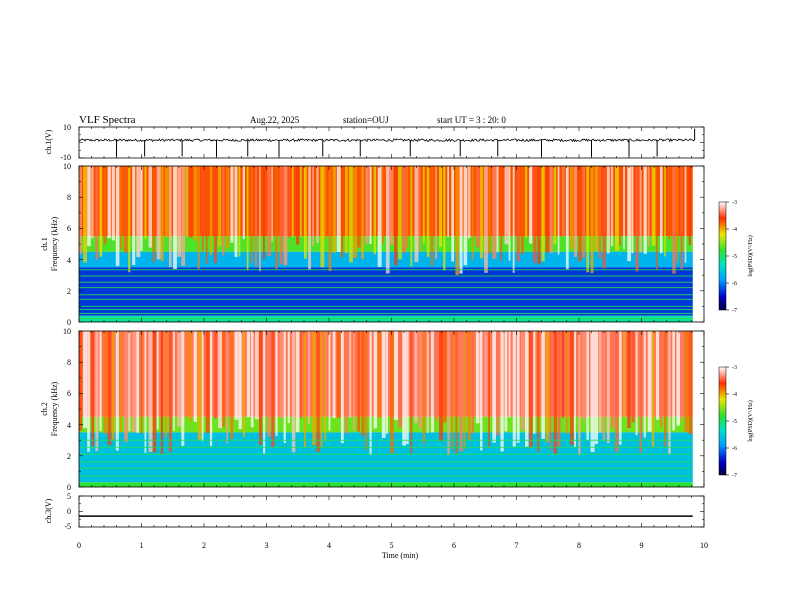 The height and width of the screenshot is (612, 792). Describe the element at coordinates (44, 409) in the screenshot. I see `ch2-spec-ylabel-channel: ch.2` at that location.